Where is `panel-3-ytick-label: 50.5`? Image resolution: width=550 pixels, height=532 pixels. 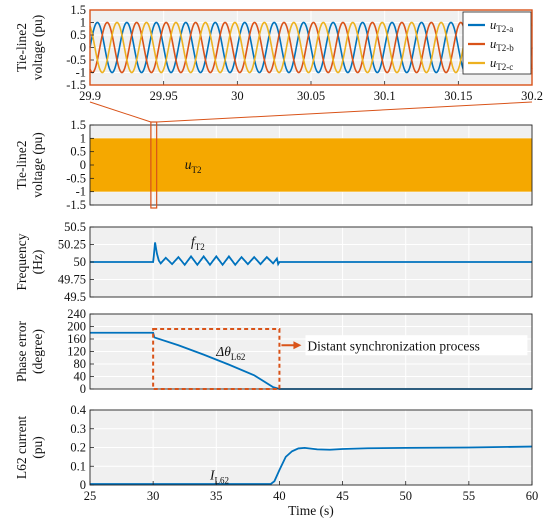 panel-3-ytick-label: 50.5 is located at coordinates (75, 227).